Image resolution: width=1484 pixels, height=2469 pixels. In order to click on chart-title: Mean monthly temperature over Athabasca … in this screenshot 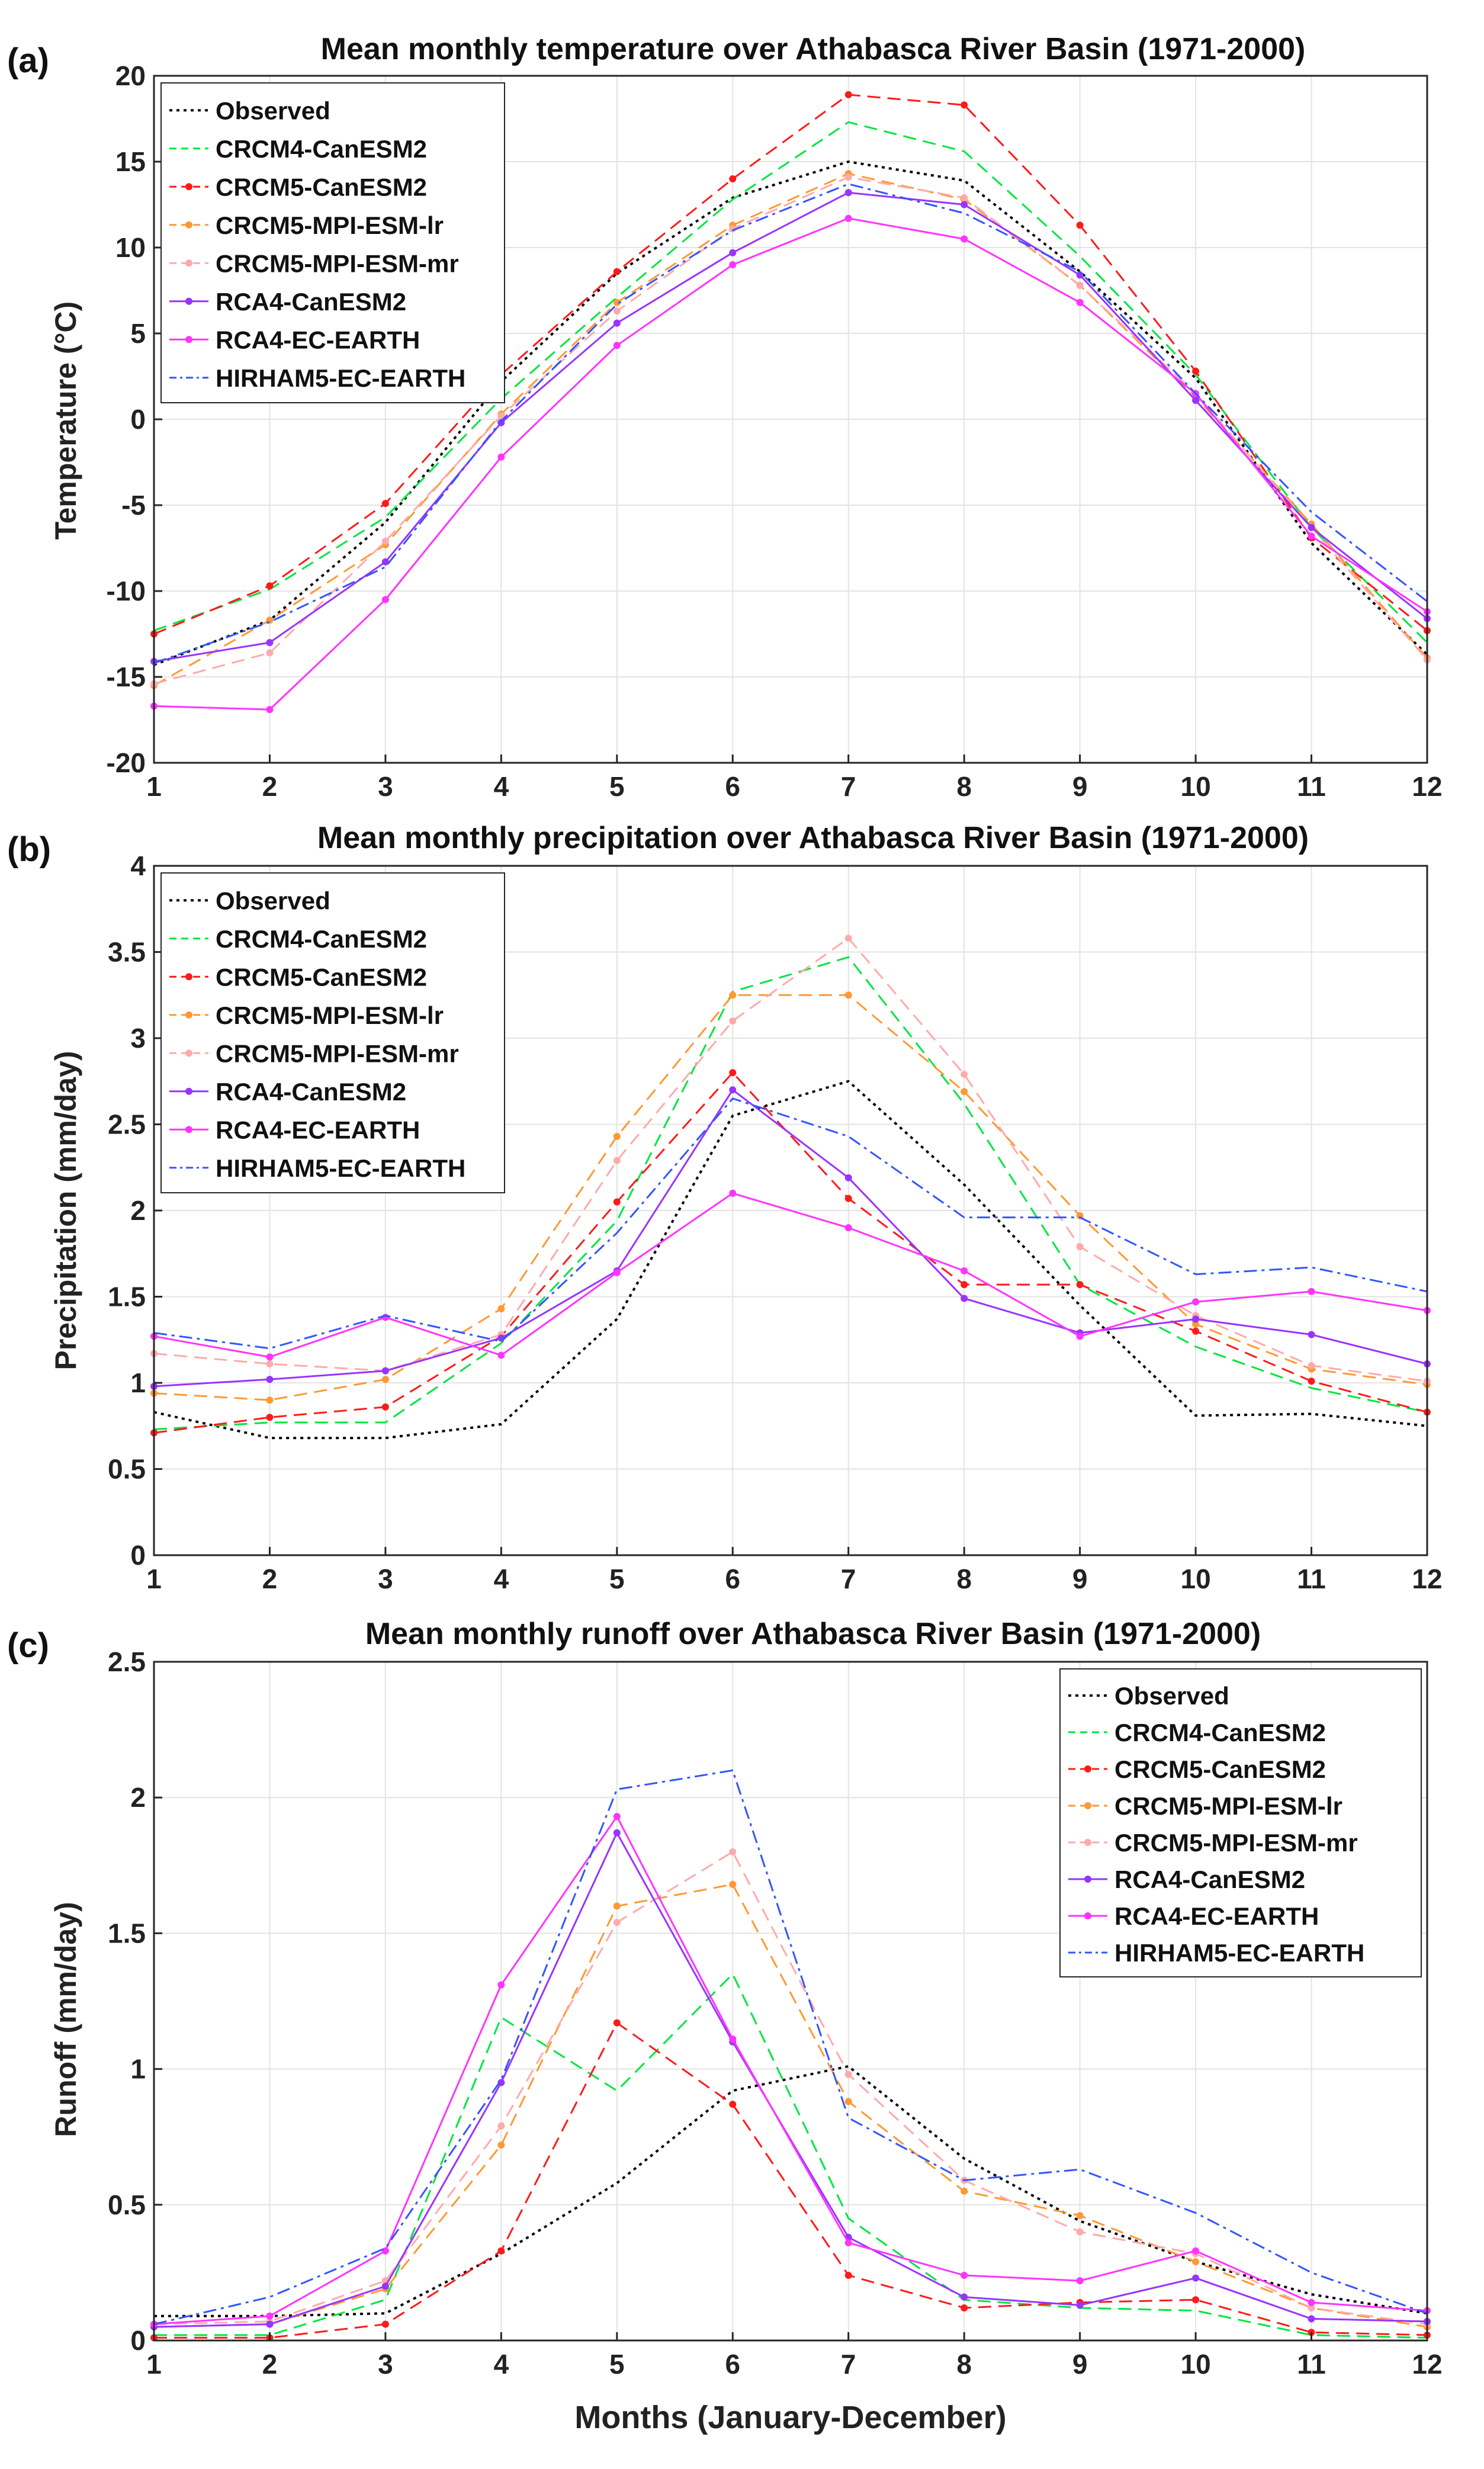, I will do `click(813, 49)`.